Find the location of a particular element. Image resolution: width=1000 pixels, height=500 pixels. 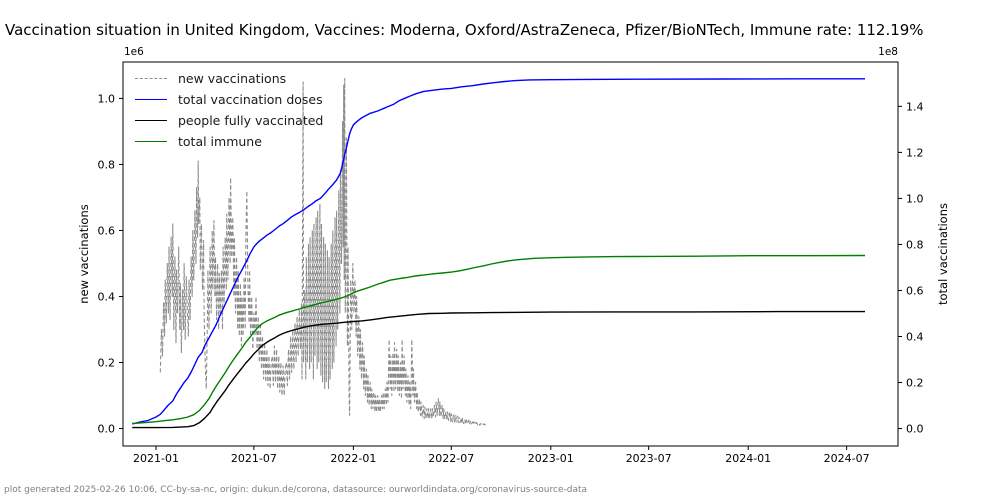

y-right-tick-label: 0.6 is located at coordinates (915, 290).